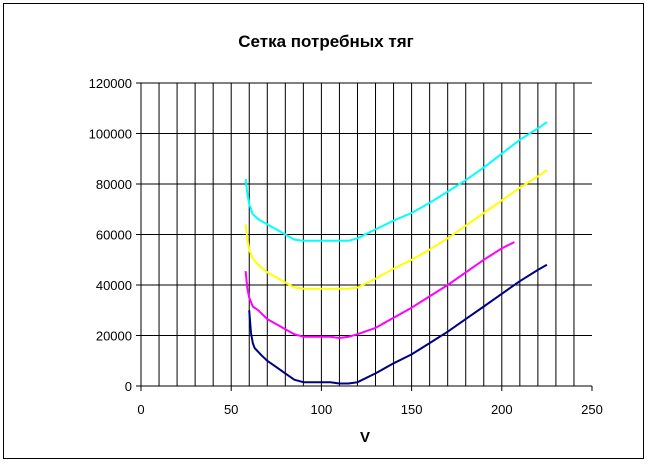  What do you see at coordinates (365, 437) in the screenshot?
I see `x-axis-title: V` at bounding box center [365, 437].